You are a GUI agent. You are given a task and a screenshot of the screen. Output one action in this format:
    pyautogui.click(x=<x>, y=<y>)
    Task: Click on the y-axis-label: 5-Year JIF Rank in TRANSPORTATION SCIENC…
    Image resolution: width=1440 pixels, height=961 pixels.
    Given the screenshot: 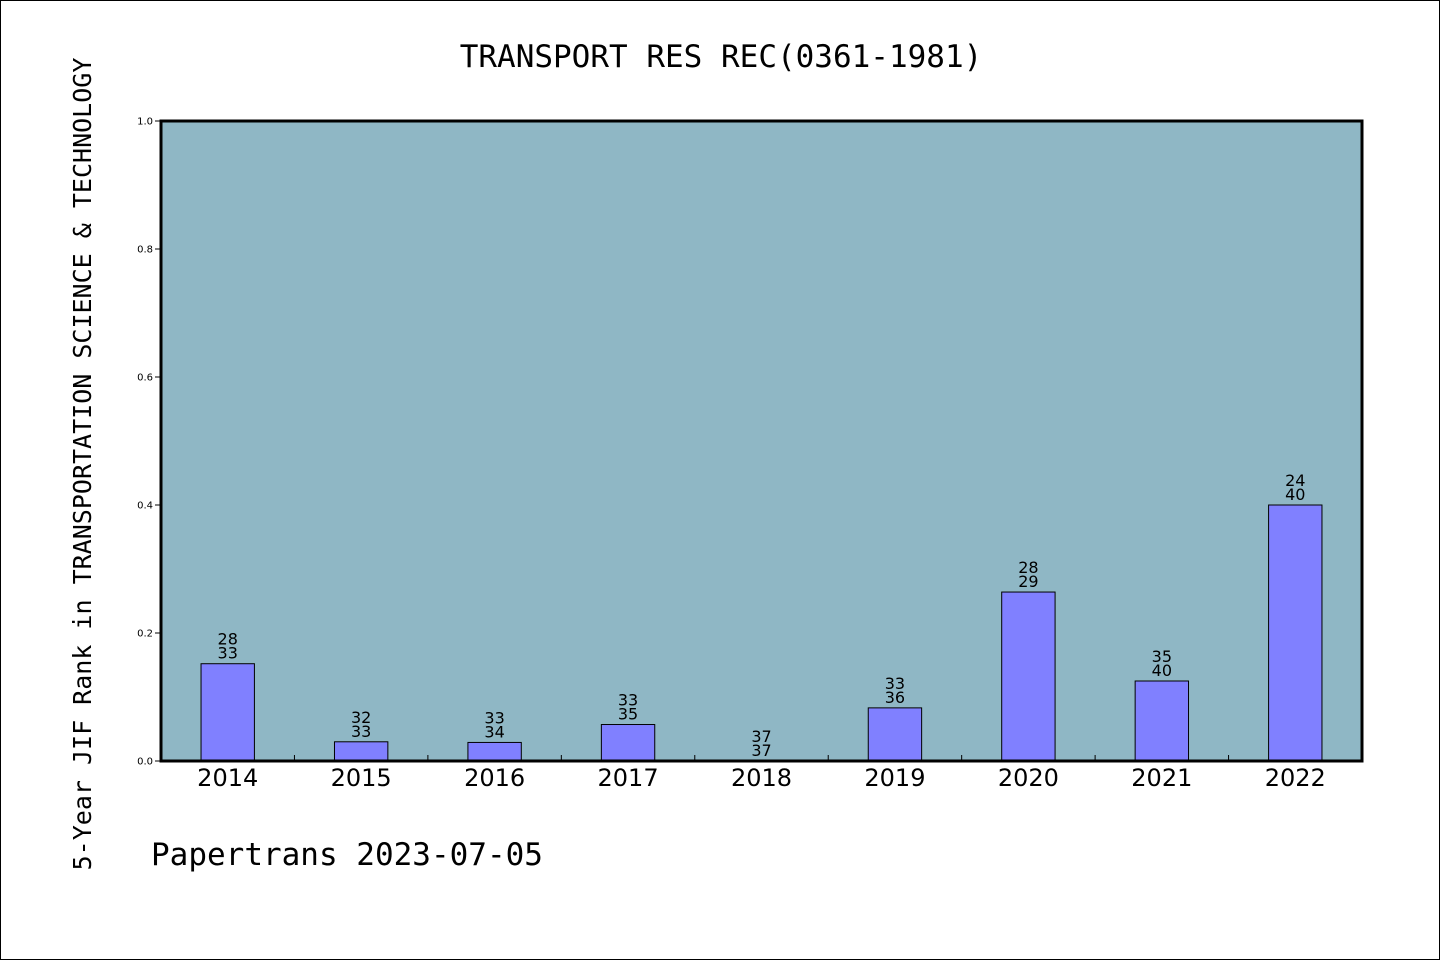 What is the action you would take?
    pyautogui.click(x=82, y=464)
    